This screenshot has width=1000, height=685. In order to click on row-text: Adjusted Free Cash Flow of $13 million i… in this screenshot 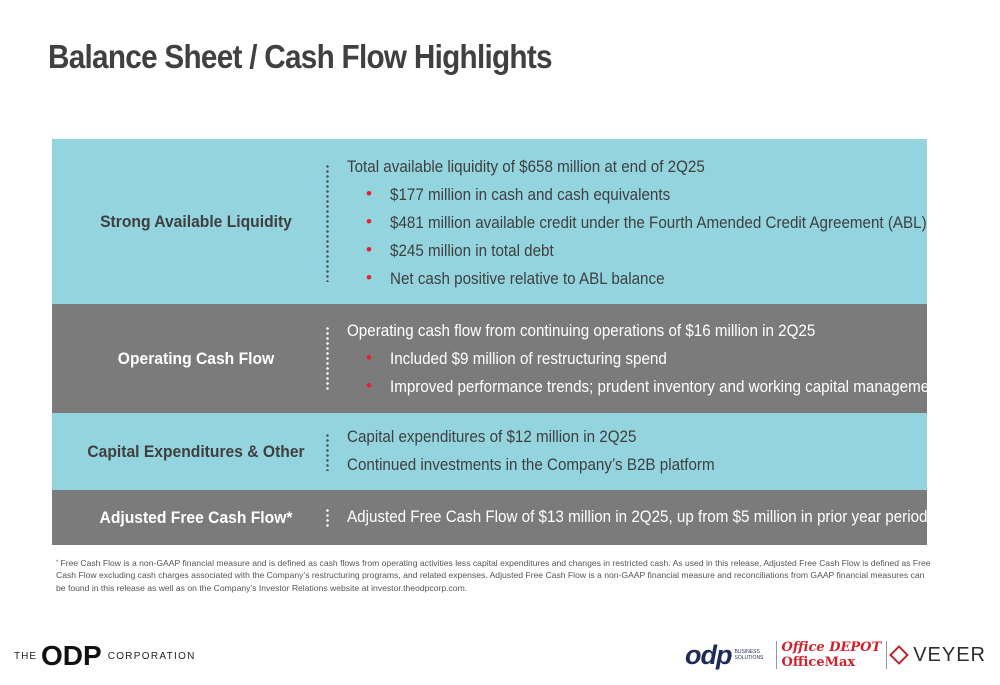, I will do `click(637, 517)`.